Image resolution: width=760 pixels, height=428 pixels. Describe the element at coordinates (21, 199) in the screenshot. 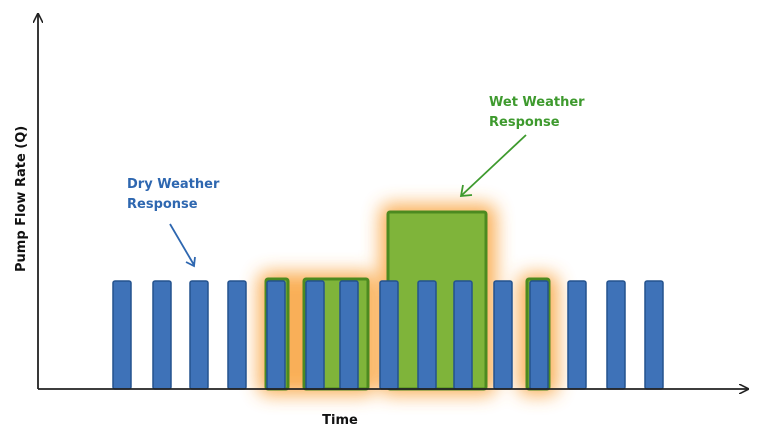

I see `y-axis-label: Pump Flow Rate (Q)` at that location.